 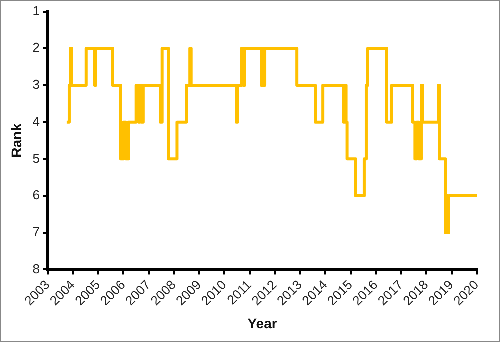 What do you see at coordinates (36, 232) in the screenshot?
I see `y-tick-label: 7` at bounding box center [36, 232].